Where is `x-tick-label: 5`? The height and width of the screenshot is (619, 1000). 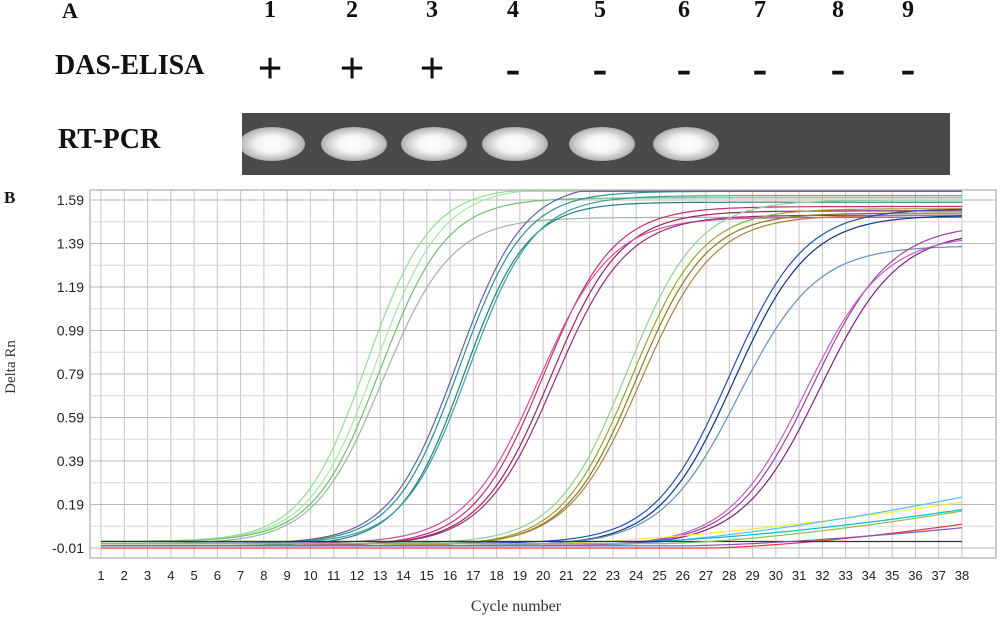 x-tick-label: 5 is located at coordinates (193, 575).